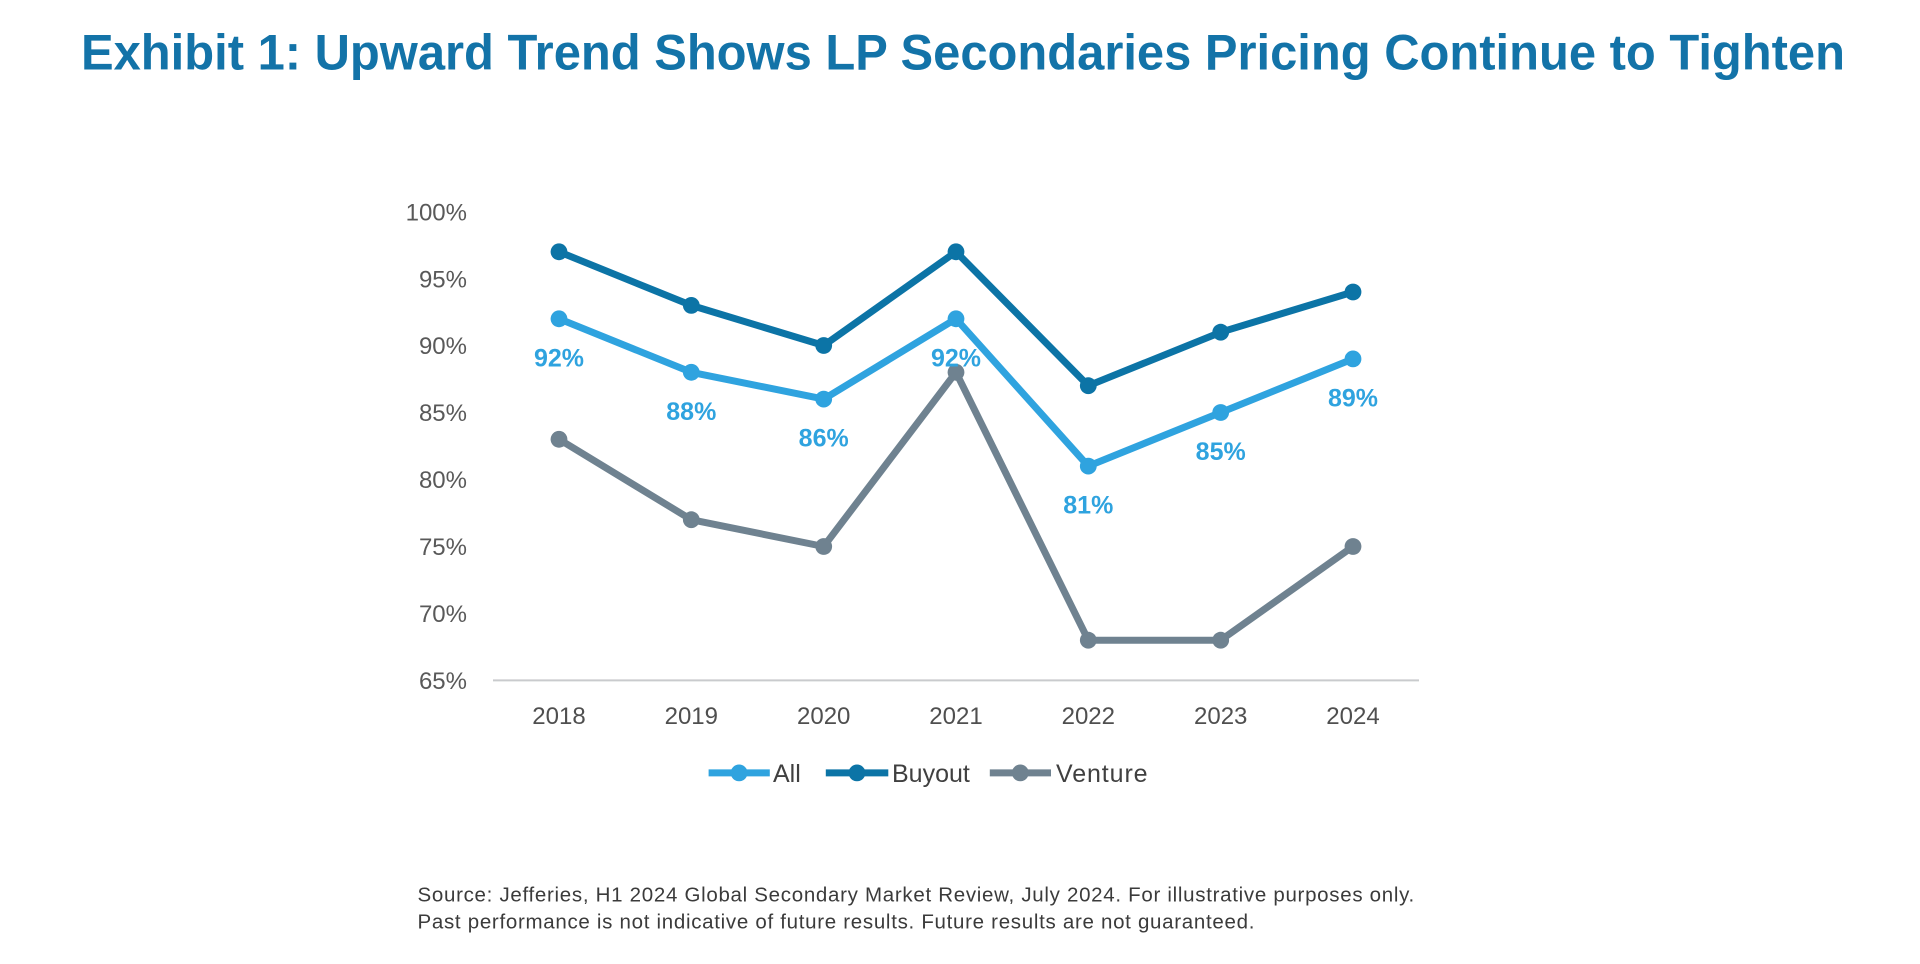  I want to click on svg-text: 95%, so click(443, 279).